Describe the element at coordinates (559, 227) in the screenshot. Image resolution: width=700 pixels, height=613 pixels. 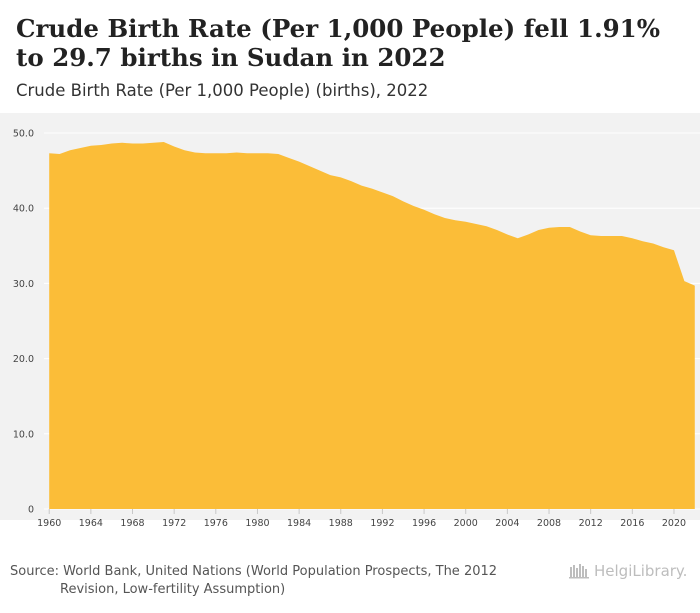
I see `data-point-2009` at that location.